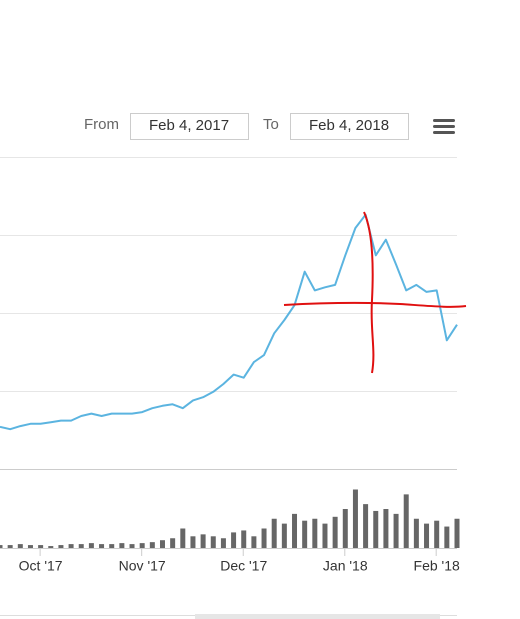 Image resolution: width=520 pixels, height=619 pixels. Describe the element at coordinates (317, 616) in the screenshot. I see `navigator-handle` at that location.